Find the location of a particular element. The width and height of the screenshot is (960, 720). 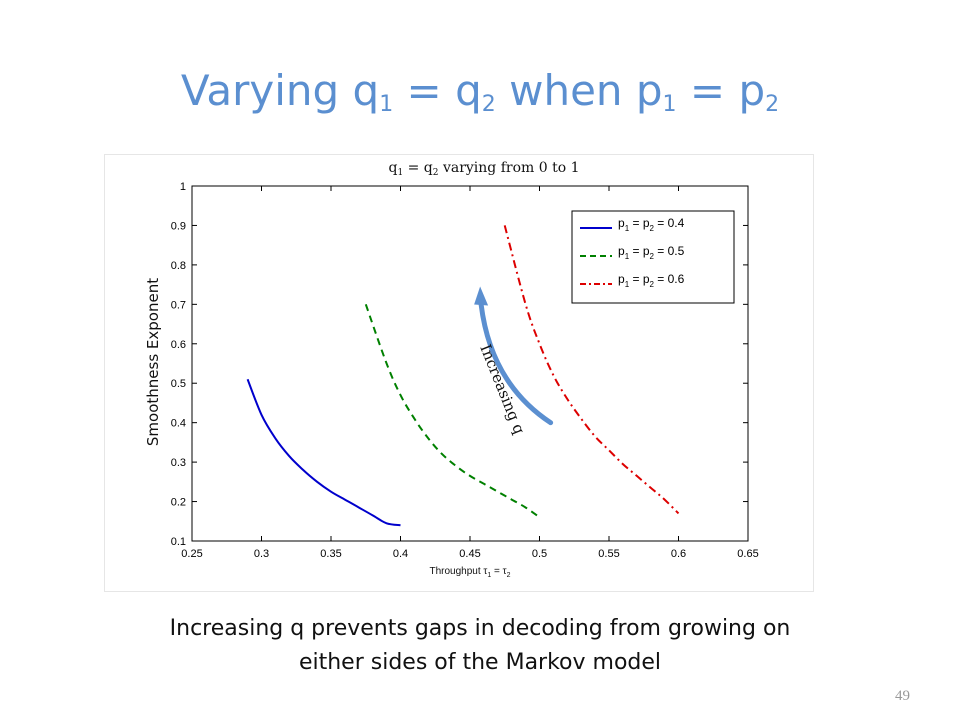

y-tick-label: 0.5 is located at coordinates (178, 384).